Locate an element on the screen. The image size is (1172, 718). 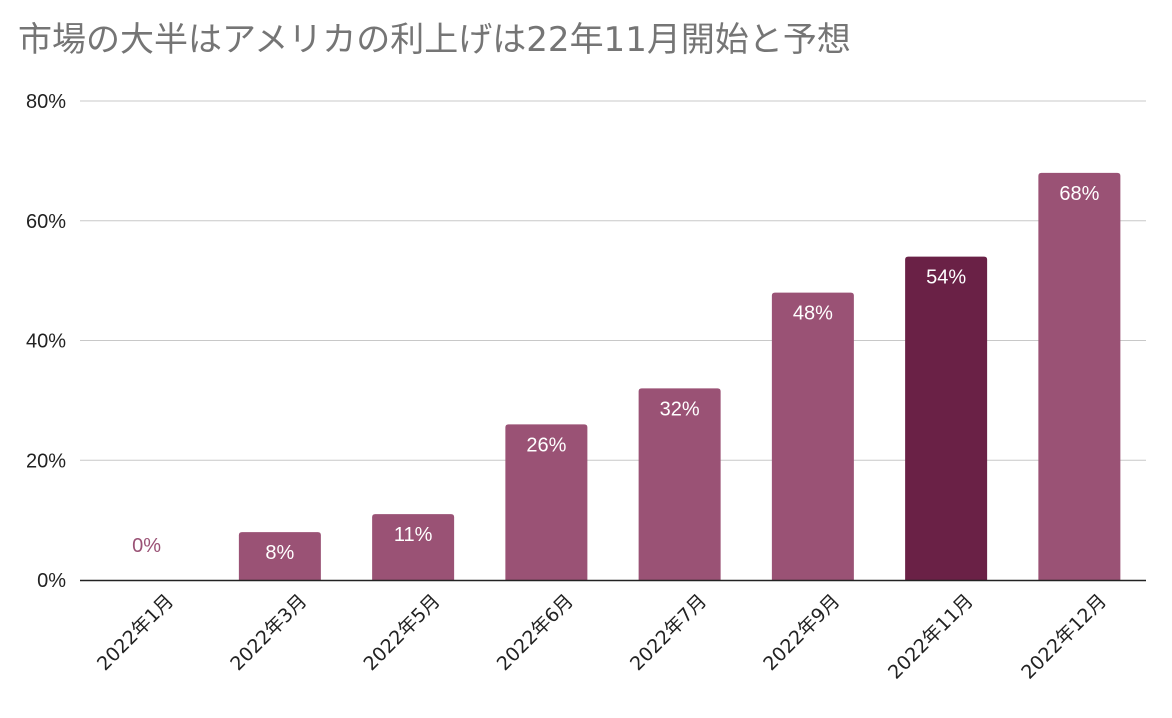
data-label: 11% is located at coordinates (413, 535).